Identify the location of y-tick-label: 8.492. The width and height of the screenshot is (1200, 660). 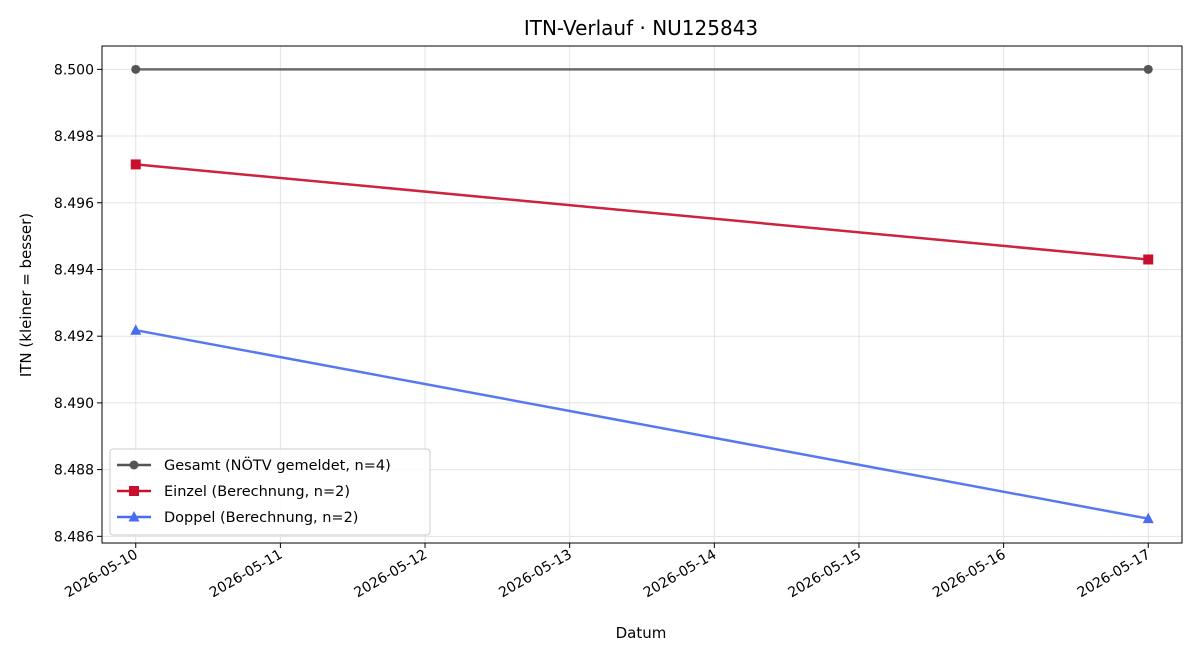
(74, 337).